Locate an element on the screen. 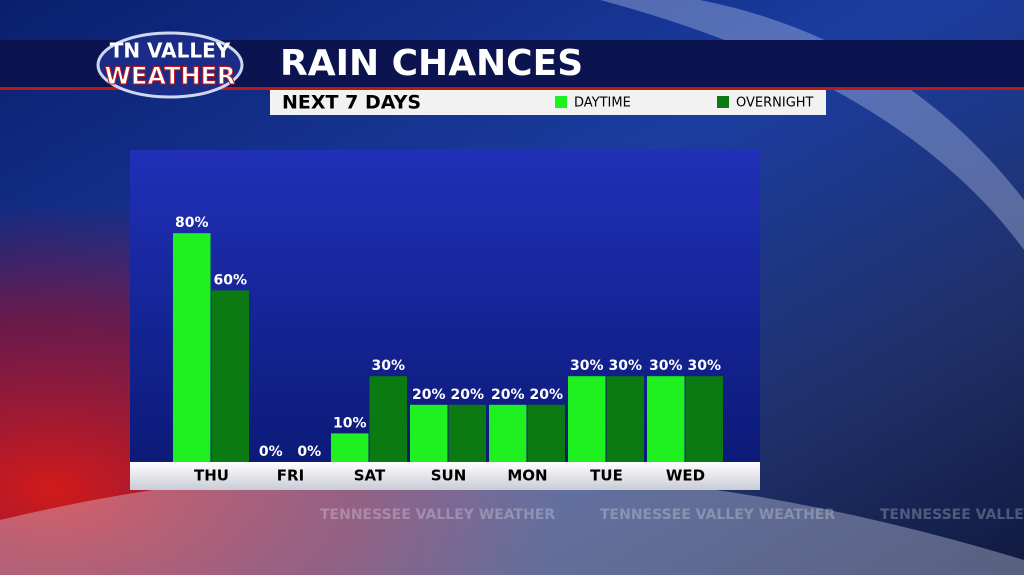 This screenshot has height=579, width=1024. x-tick-label: THU is located at coordinates (211, 476).